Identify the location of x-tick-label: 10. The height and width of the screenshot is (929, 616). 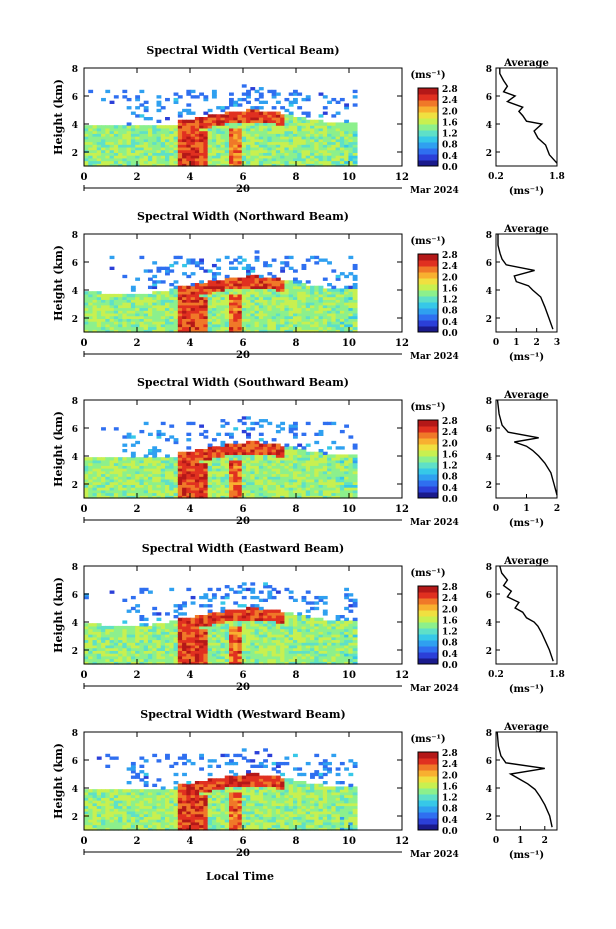
(349, 841).